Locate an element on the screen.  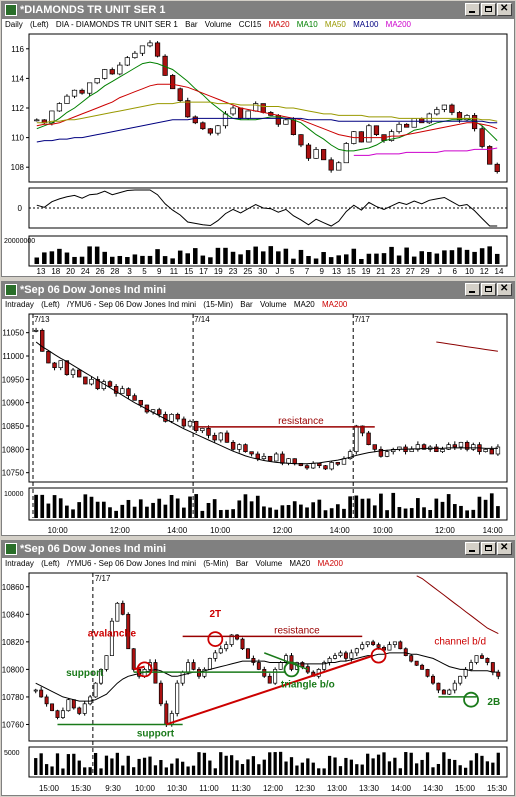
info-item: Bar is located at coordinates (191, 24).